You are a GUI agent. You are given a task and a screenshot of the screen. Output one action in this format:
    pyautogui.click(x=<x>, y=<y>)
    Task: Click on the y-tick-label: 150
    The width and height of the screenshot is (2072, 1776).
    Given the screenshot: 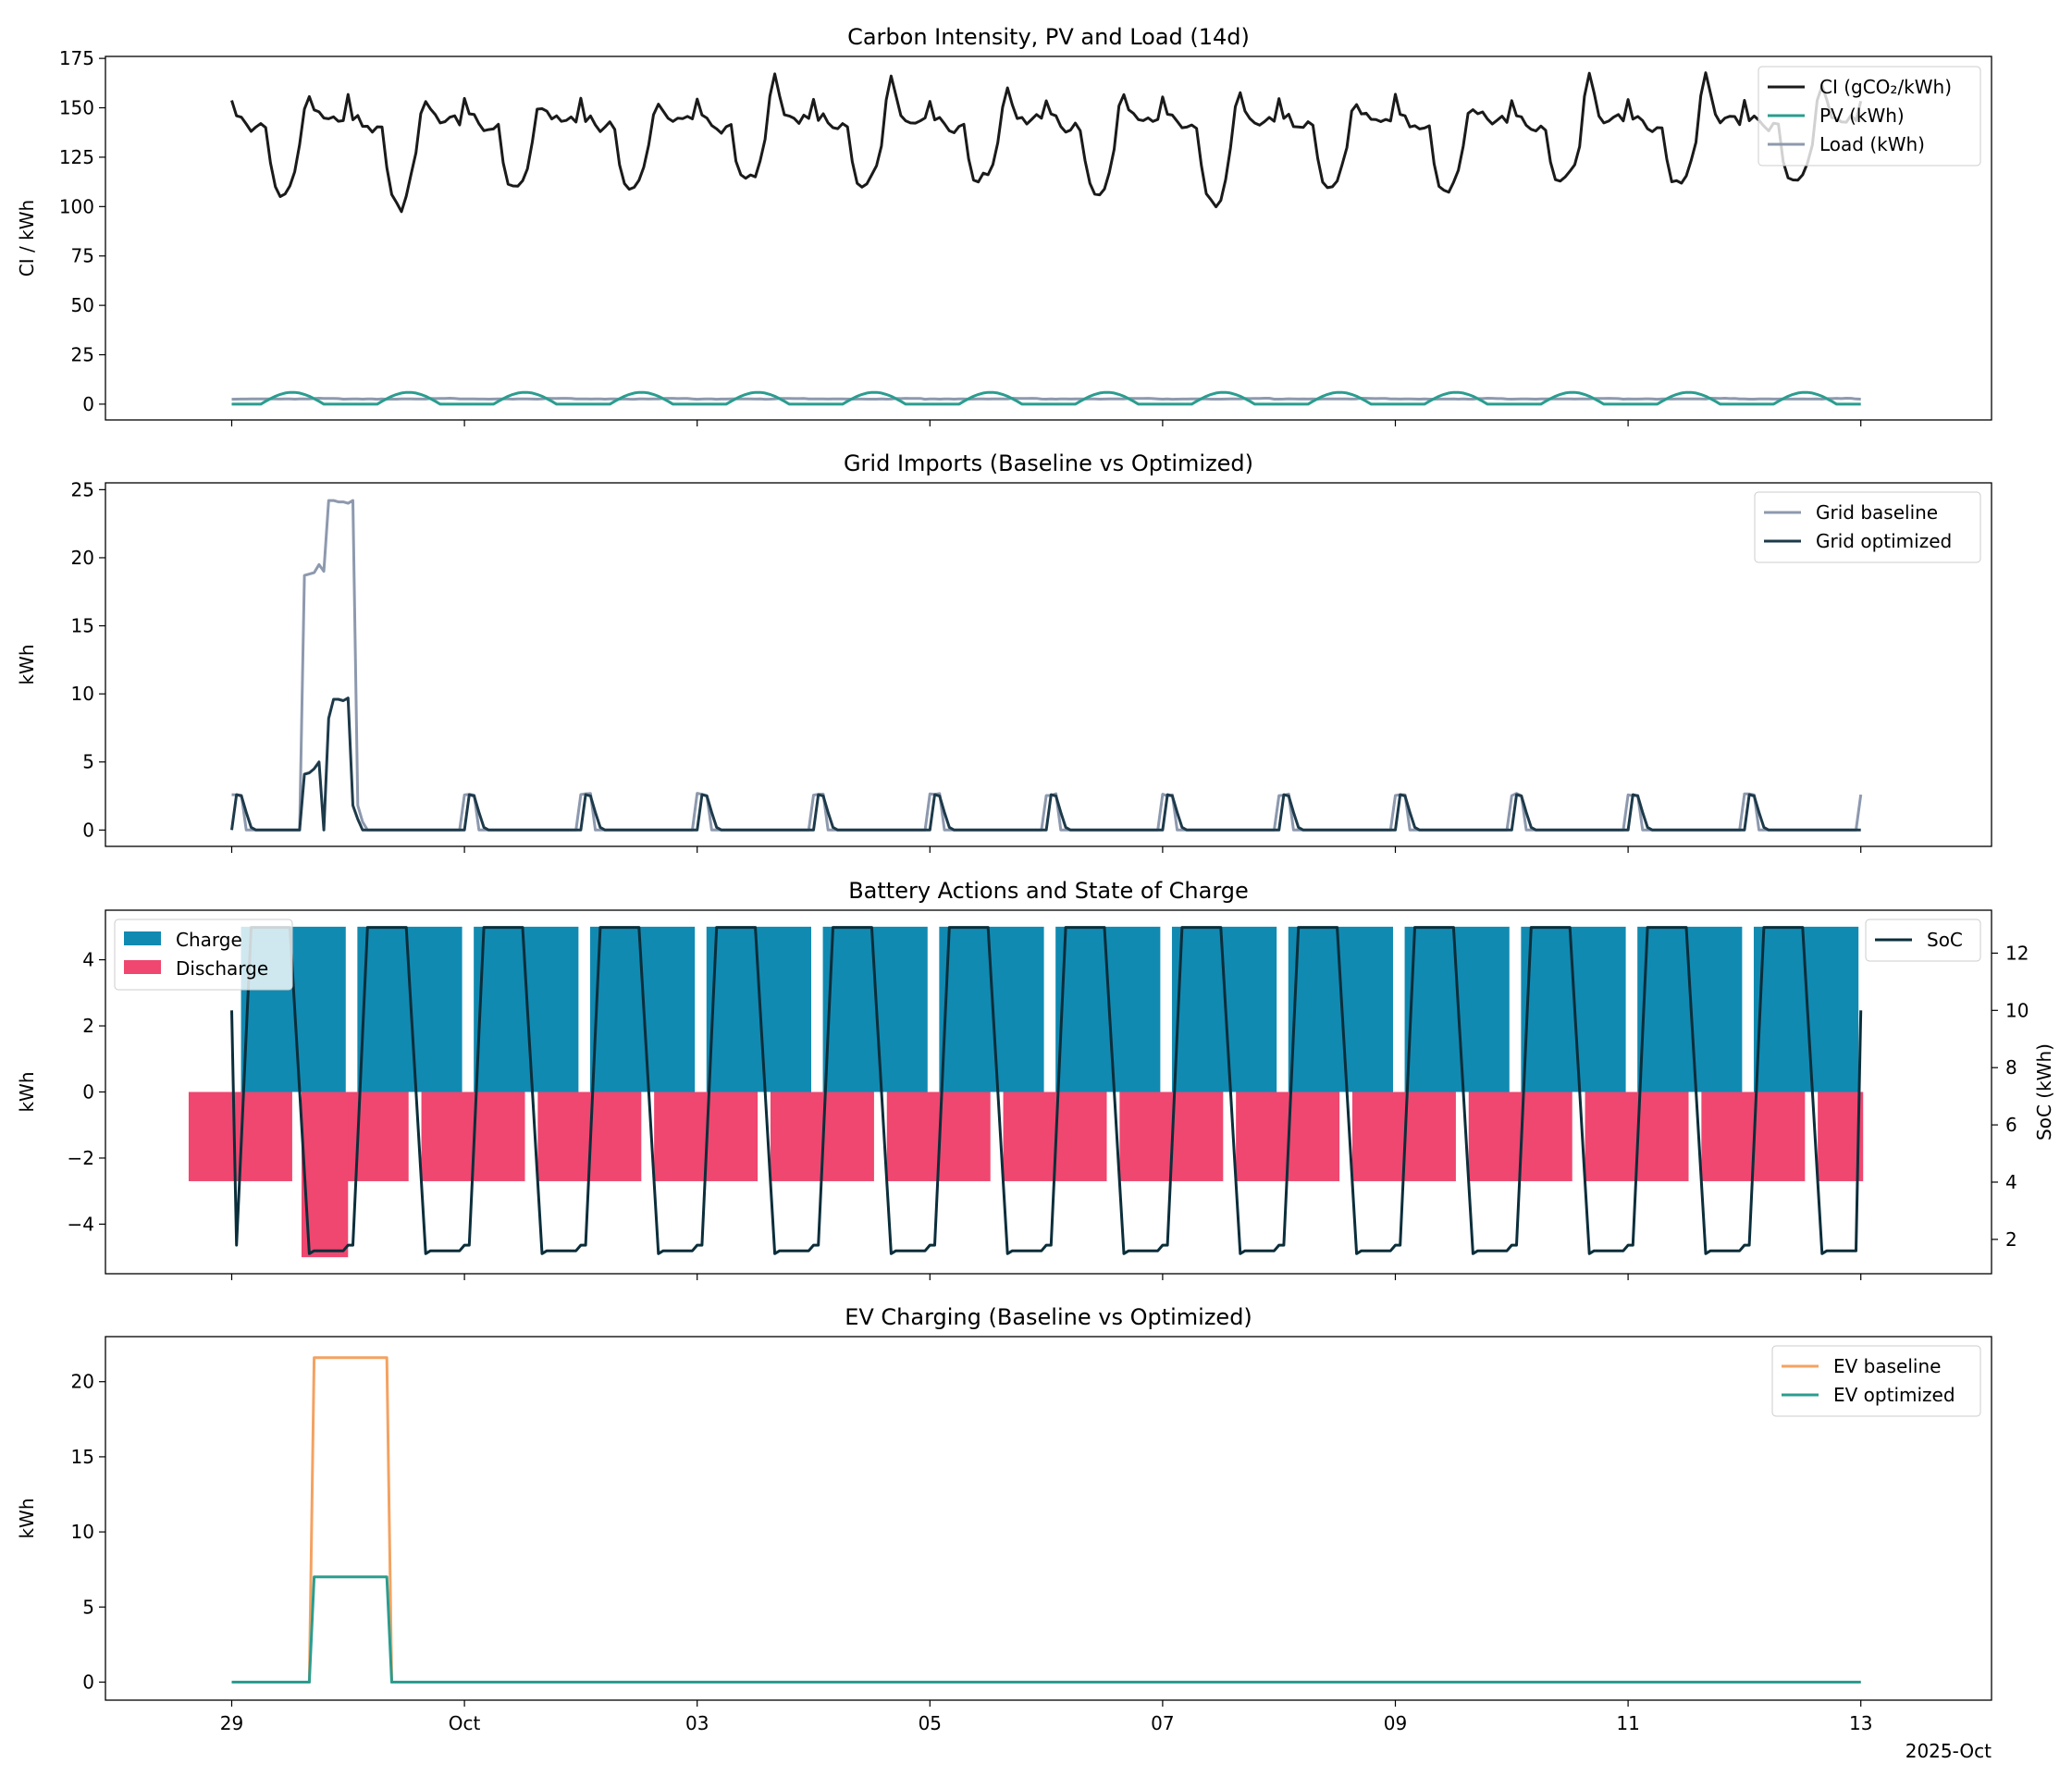 What is the action you would take?
    pyautogui.click(x=77, y=108)
    